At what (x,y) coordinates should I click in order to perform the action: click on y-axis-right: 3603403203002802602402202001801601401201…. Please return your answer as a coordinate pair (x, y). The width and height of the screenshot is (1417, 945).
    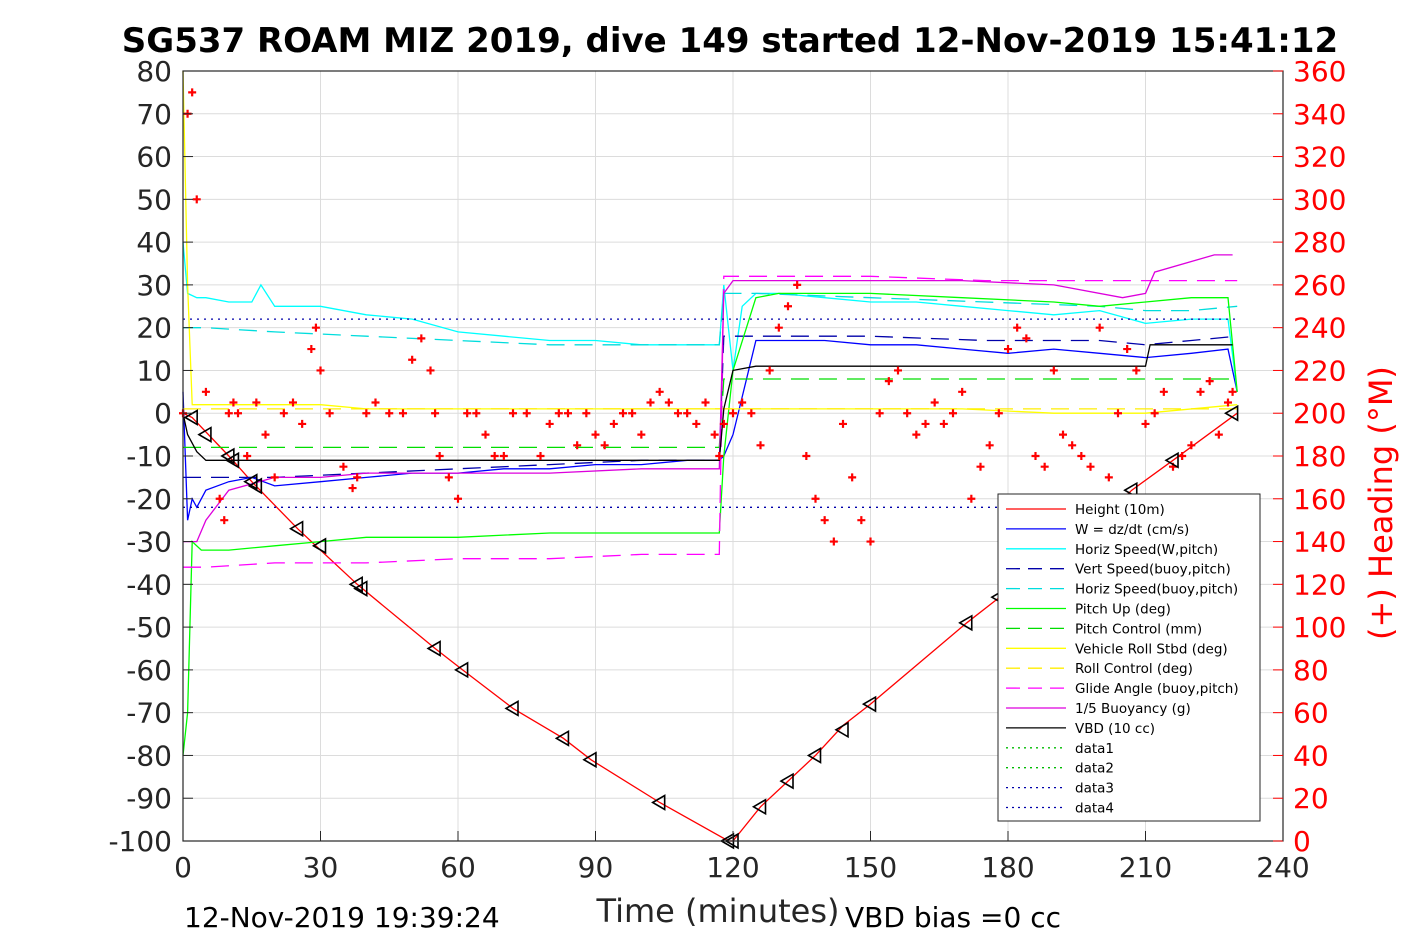
    Looking at the image, I should click on (1309, 456).